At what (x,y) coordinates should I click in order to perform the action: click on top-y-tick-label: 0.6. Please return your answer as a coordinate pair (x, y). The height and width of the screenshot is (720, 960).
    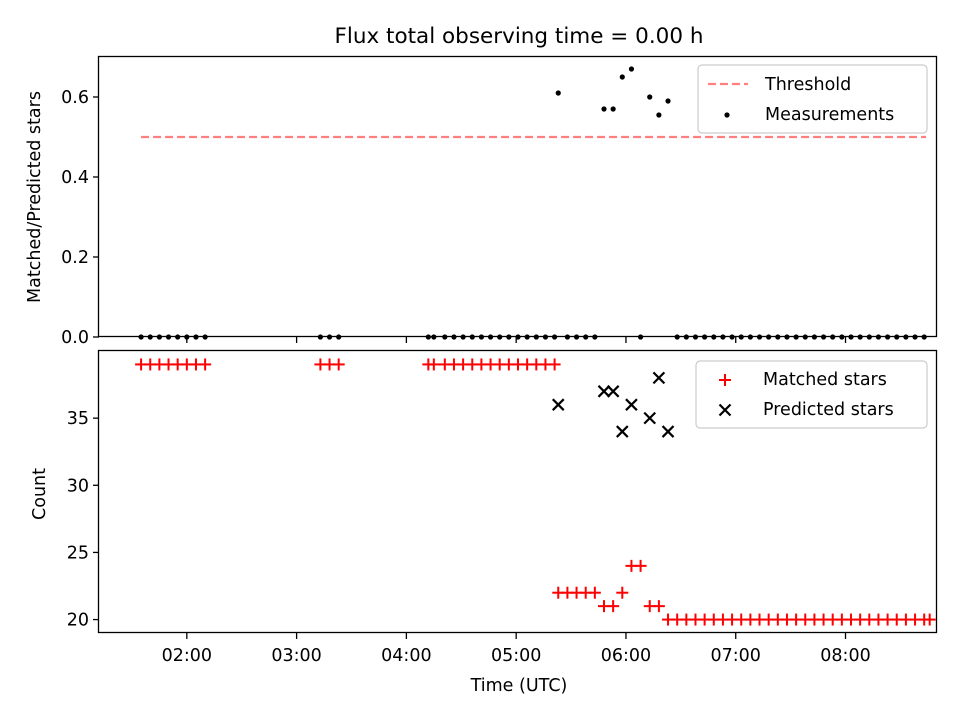
    Looking at the image, I should click on (75, 98).